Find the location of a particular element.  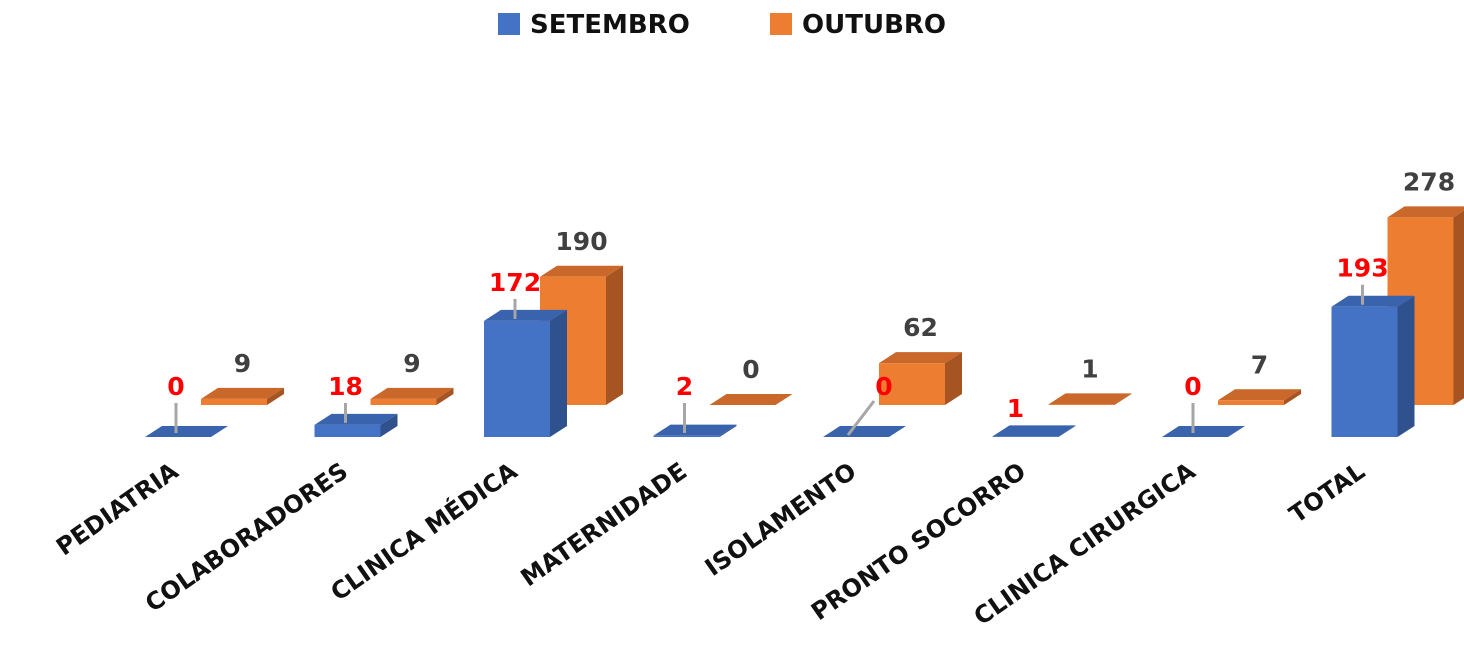

bar-setembro-clinica-cirurgica is located at coordinates (1203, 431).